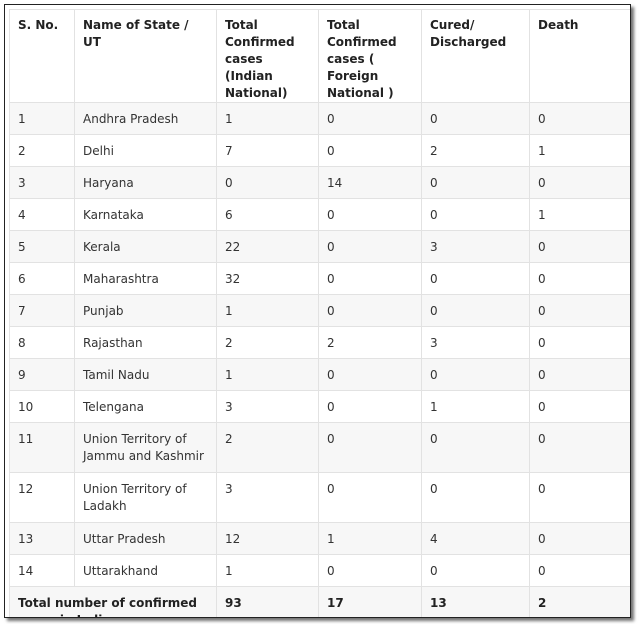  Describe the element at coordinates (42, 406) in the screenshot. I see `cell-serial-number: 10` at that location.